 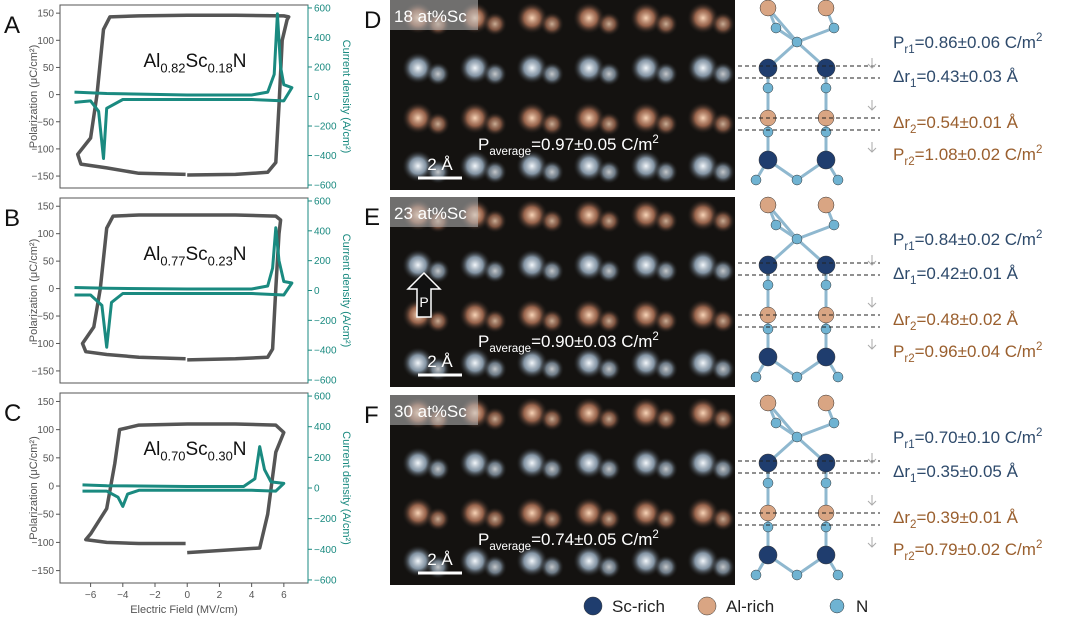 What do you see at coordinates (372, 217) in the screenshot?
I see `panel-label: E` at bounding box center [372, 217].